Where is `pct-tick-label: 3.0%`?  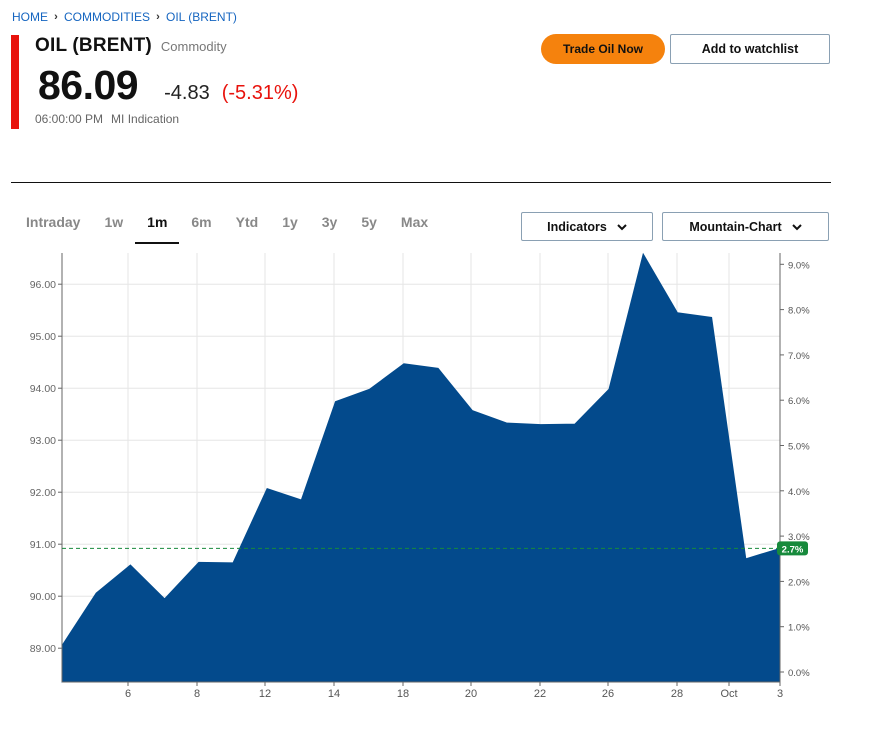 pct-tick-label: 3.0% is located at coordinates (799, 537).